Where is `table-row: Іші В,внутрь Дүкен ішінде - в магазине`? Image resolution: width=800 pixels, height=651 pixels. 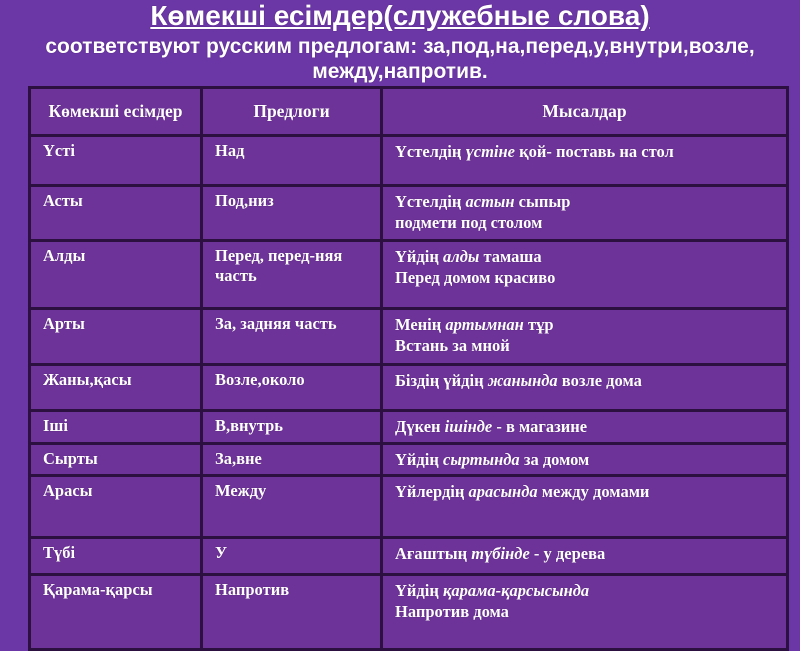 table-row: Іші В,внутрь Дүкен ішінде - в магазине is located at coordinates (408, 427).